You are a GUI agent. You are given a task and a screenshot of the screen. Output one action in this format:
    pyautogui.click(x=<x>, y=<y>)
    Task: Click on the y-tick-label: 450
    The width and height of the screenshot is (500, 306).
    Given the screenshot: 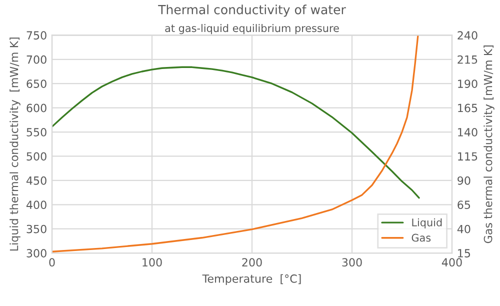 What is the action you would take?
    pyautogui.click(x=36, y=180)
    